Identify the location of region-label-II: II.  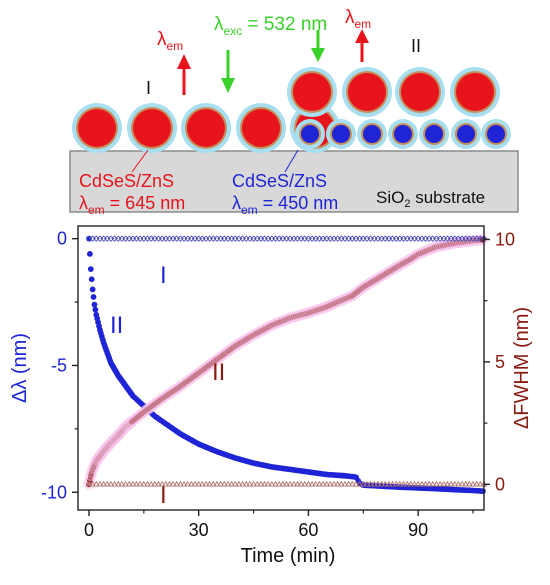
(416, 46).